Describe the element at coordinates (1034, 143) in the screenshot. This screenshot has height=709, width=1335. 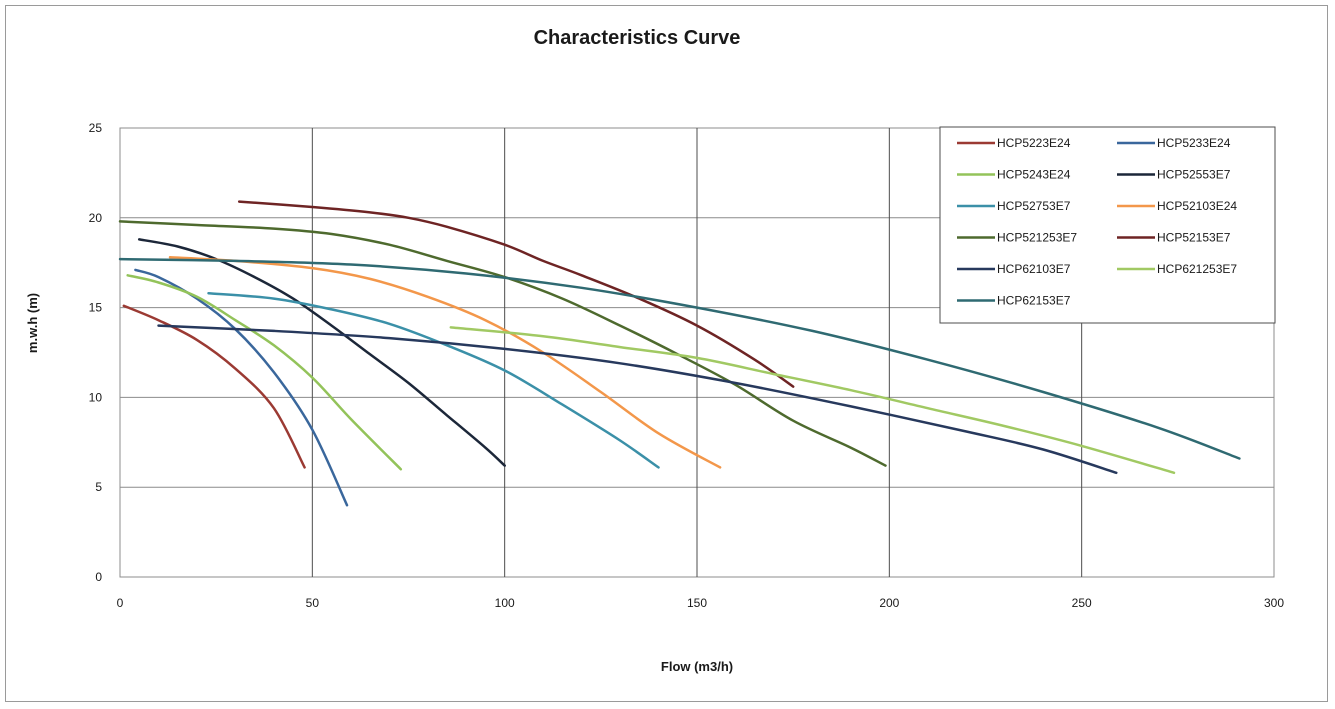
I see `legend-label: HCP5223E24` at that location.